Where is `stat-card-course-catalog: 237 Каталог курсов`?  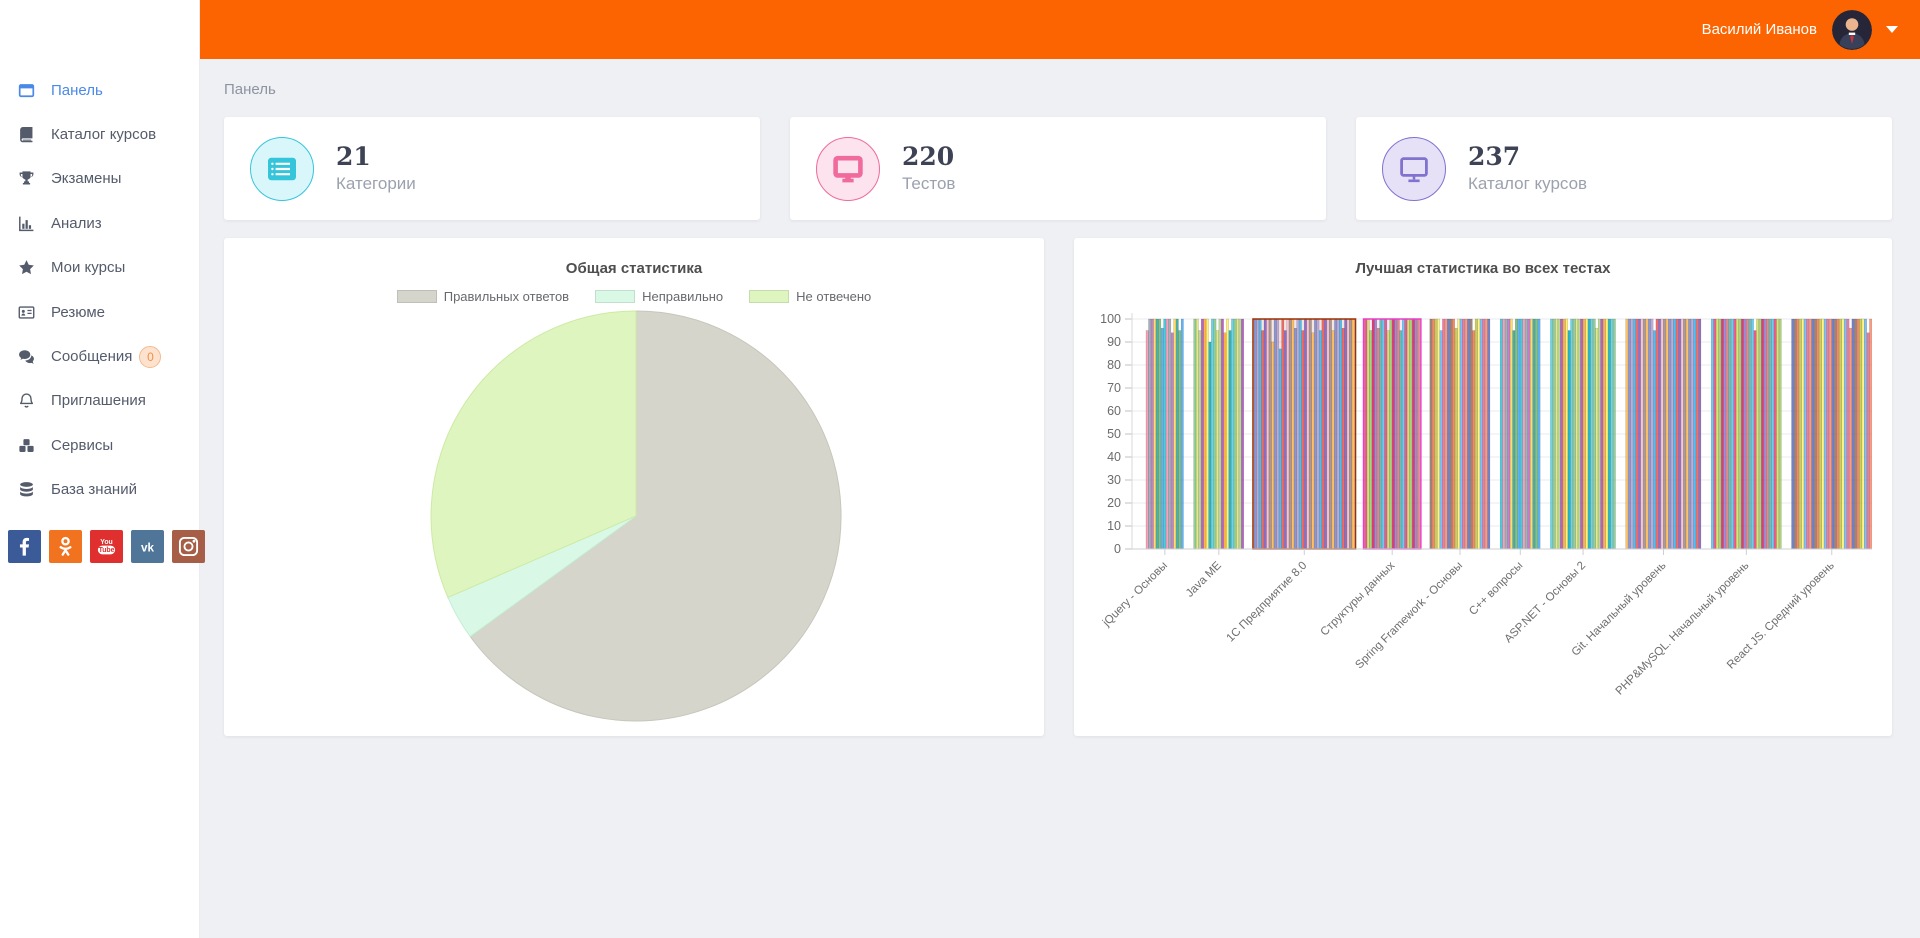 stat-card-course-catalog: 237 Каталог курсов is located at coordinates (1624, 168).